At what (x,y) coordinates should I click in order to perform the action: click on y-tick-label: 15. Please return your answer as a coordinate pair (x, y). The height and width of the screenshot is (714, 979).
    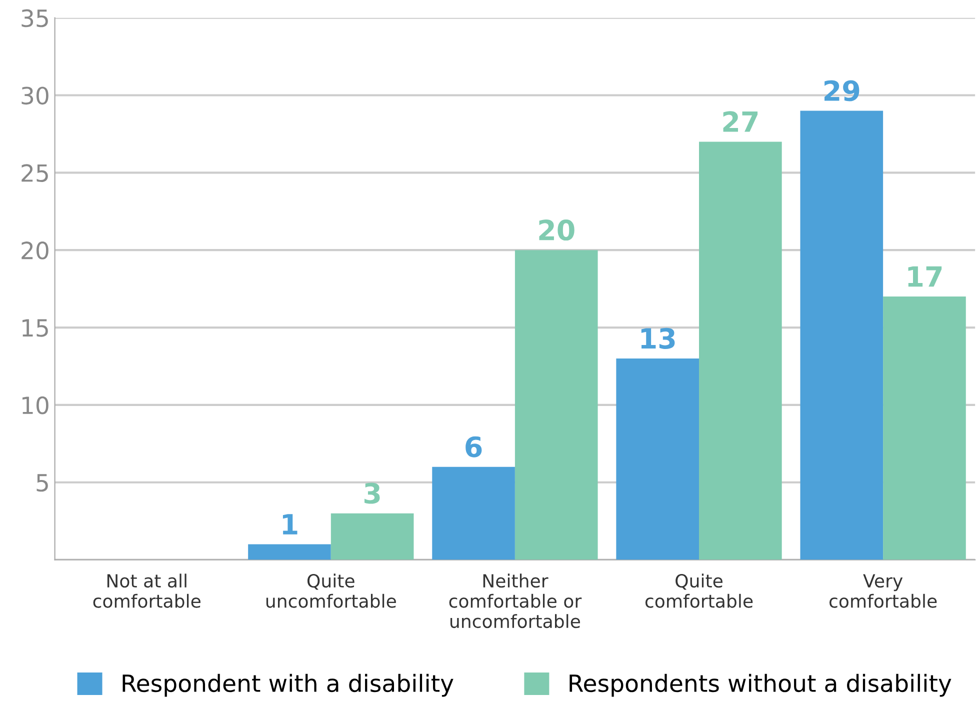
    Looking at the image, I should click on (35, 328).